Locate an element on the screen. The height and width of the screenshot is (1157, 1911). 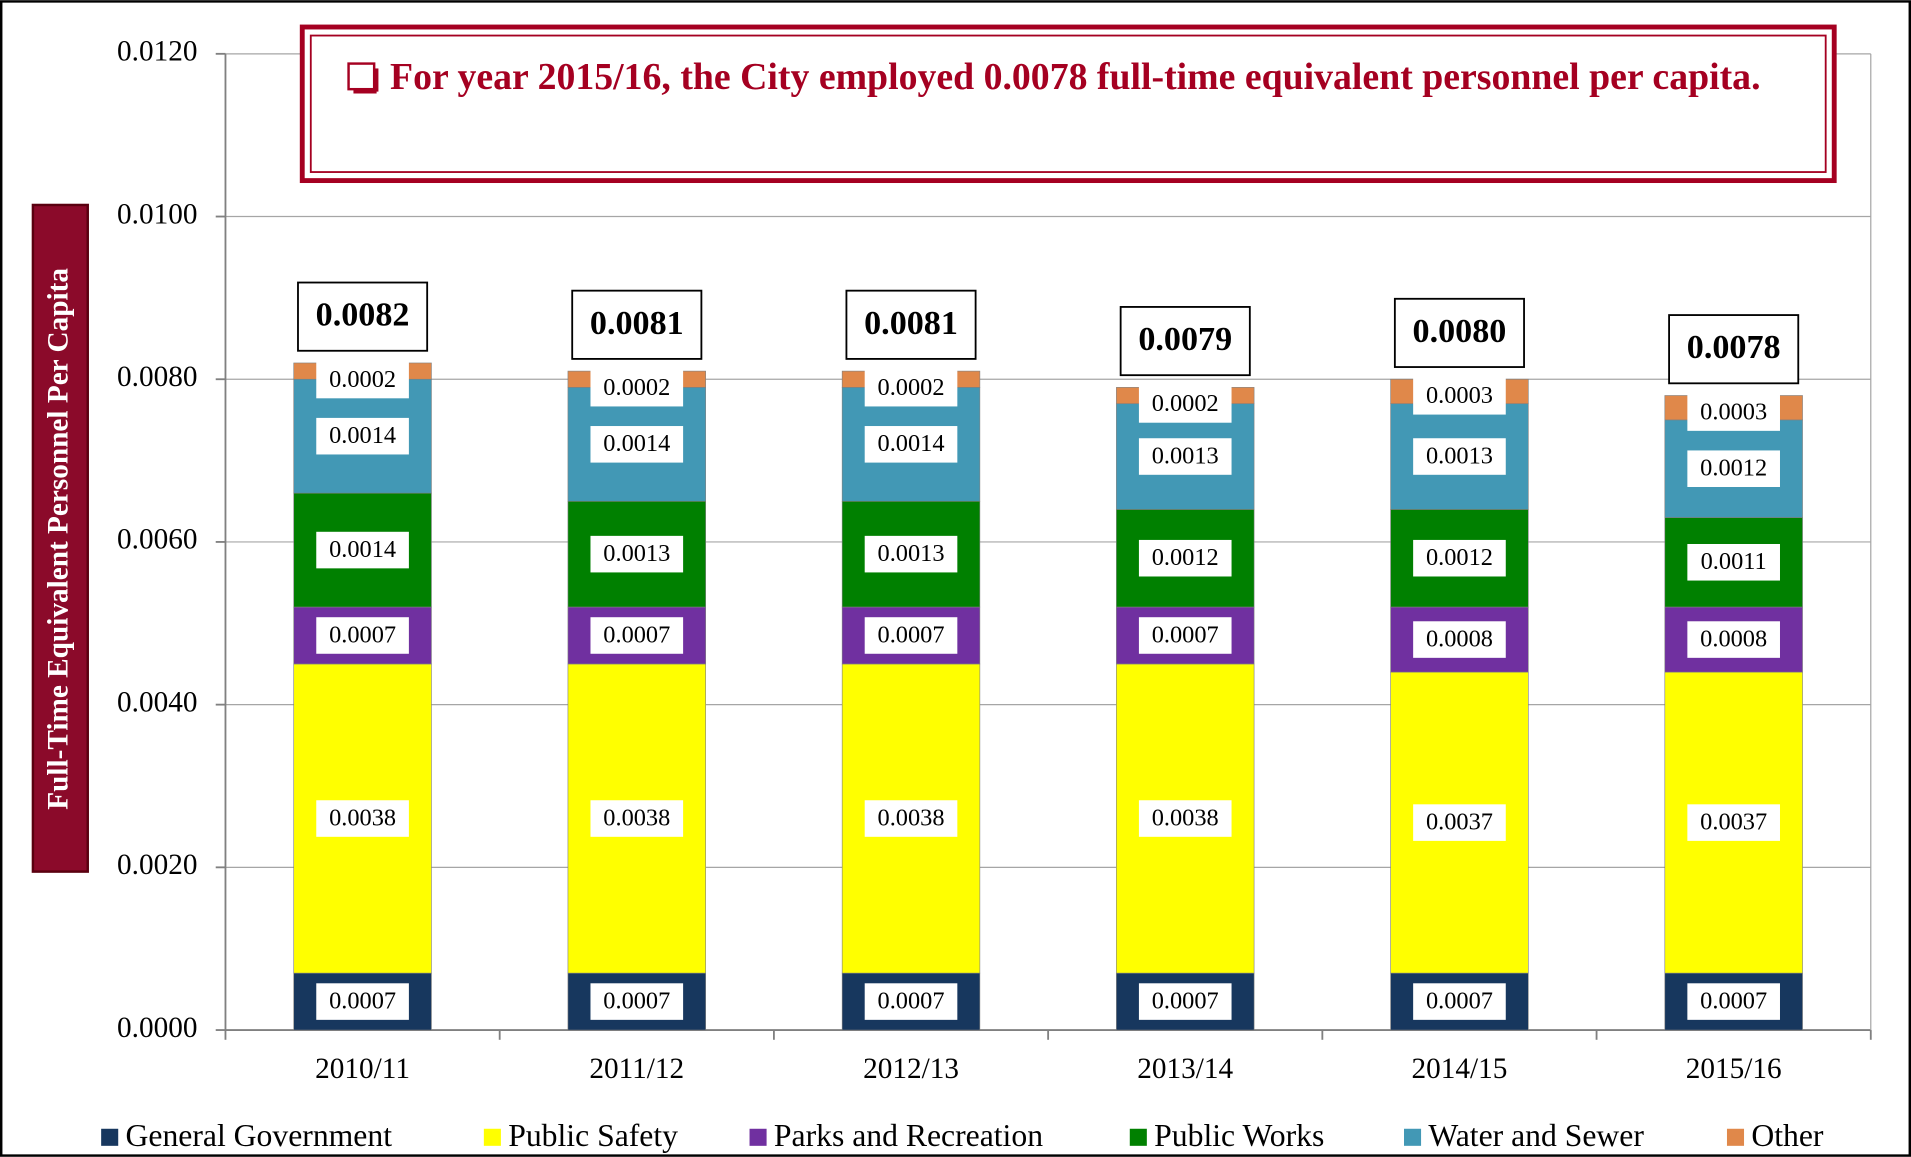
y-tick-label: 0.0040 is located at coordinates (157, 702).